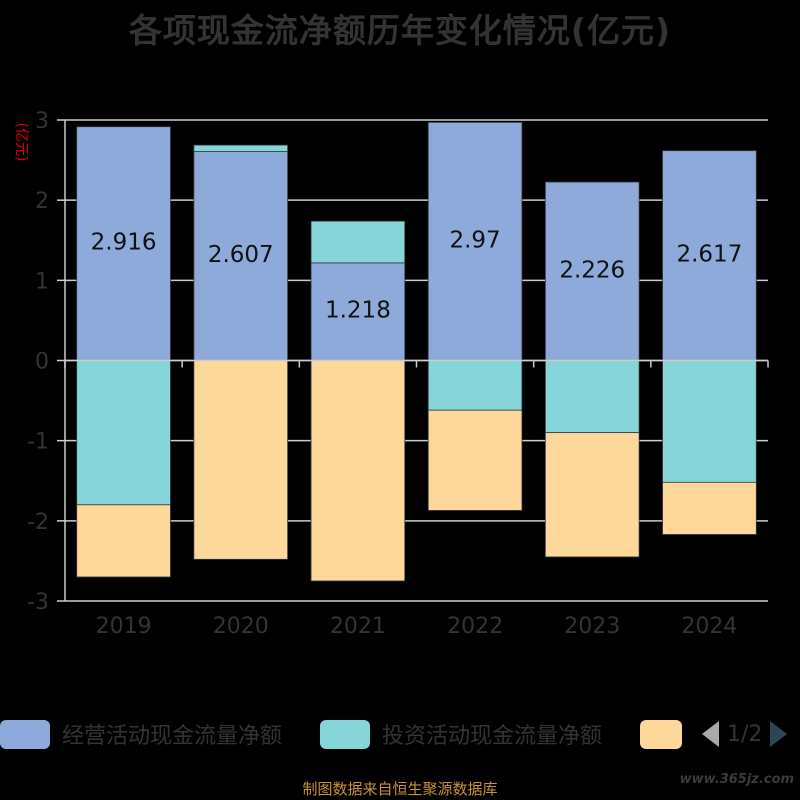 This screenshot has width=800, height=800. I want to click on x-tick-label: 2019, so click(124, 626).